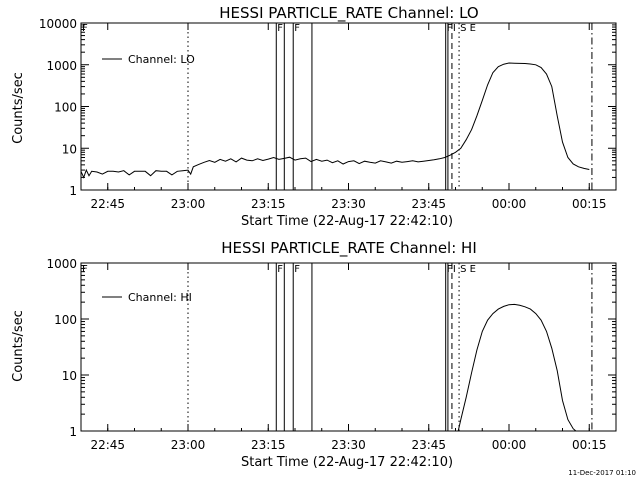 This screenshot has height=480, width=640. I want to click on top-x-tick-label: 00:00, so click(509, 204).